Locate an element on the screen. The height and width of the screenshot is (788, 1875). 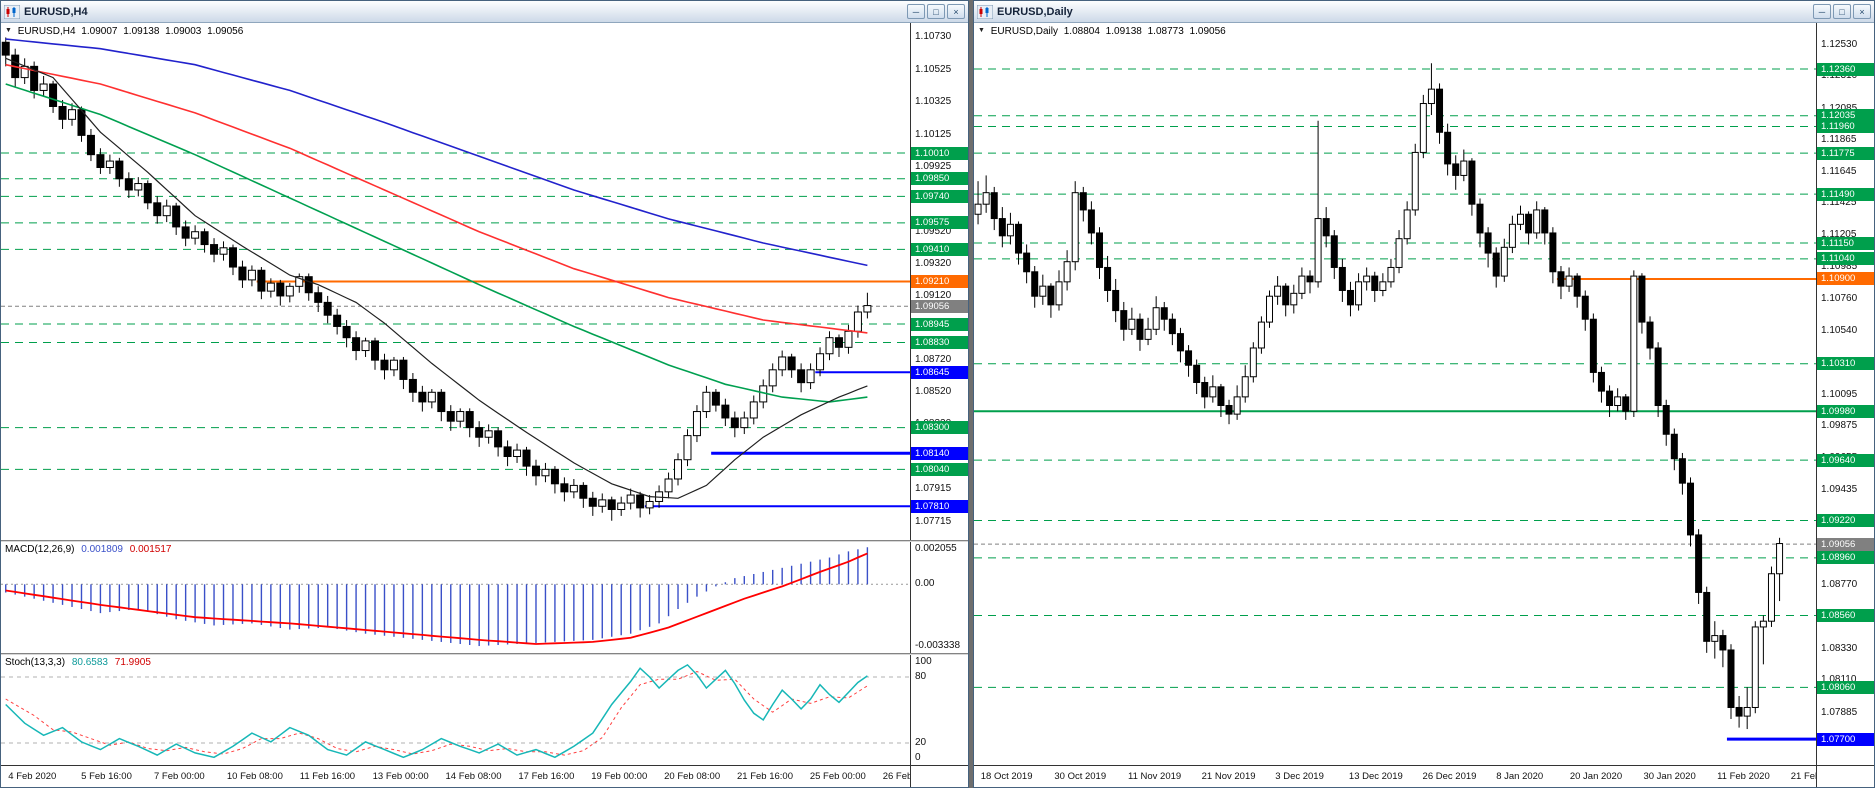
price-badge: 1.08140 is located at coordinates (939, 453).